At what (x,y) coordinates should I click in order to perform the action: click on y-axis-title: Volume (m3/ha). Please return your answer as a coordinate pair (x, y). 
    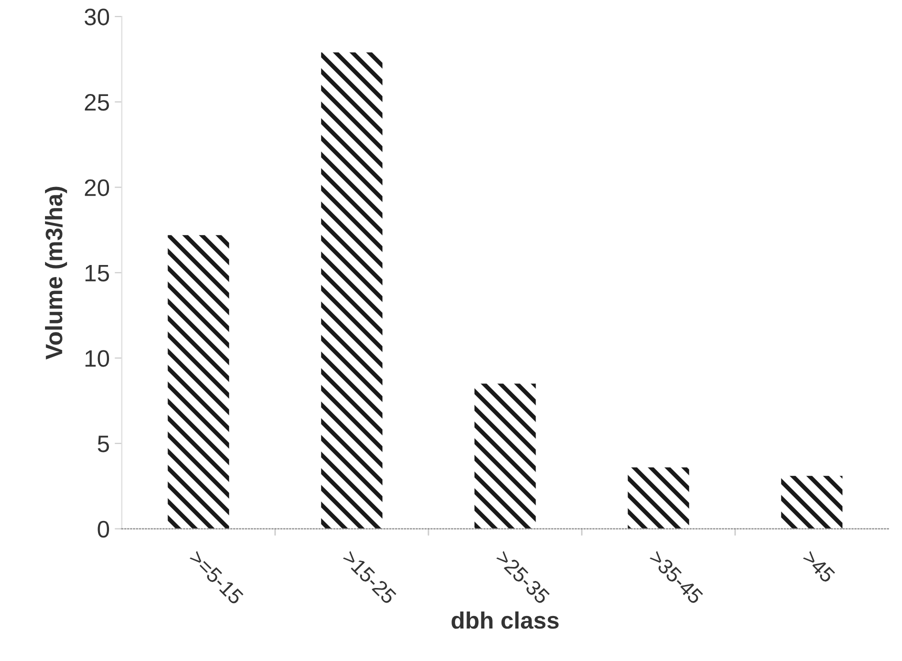
    Looking at the image, I should click on (56, 273).